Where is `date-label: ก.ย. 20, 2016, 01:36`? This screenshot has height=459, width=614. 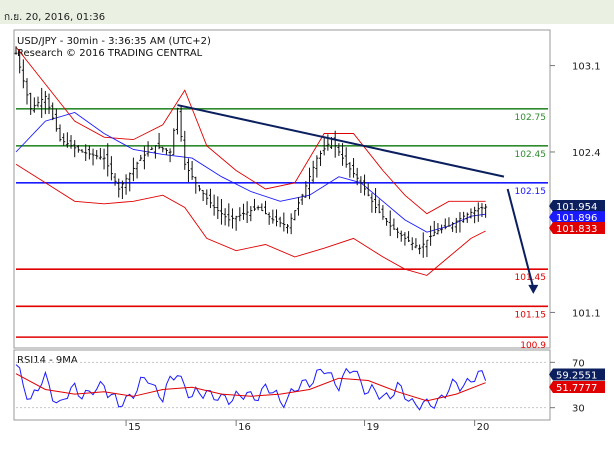
date-label: ก.ย. 20, 2016, 01:36 is located at coordinates (55, 17).